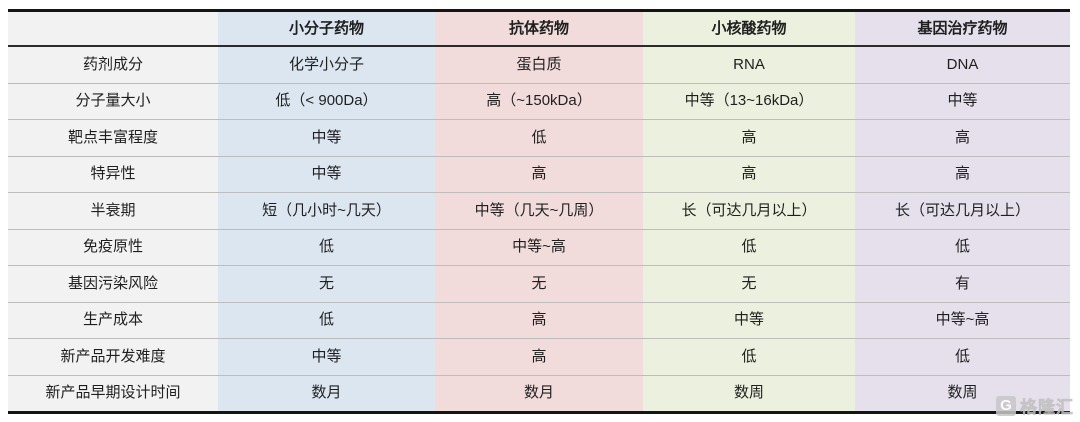  I want to click on table-row: 靶点丰富程度 中等 低 高 高, so click(539, 138).